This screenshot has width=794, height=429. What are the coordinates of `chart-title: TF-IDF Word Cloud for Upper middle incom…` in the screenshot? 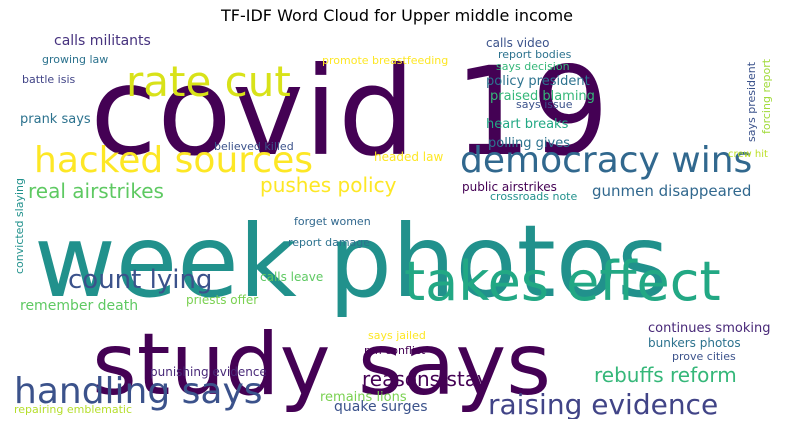 It's located at (396, 15).